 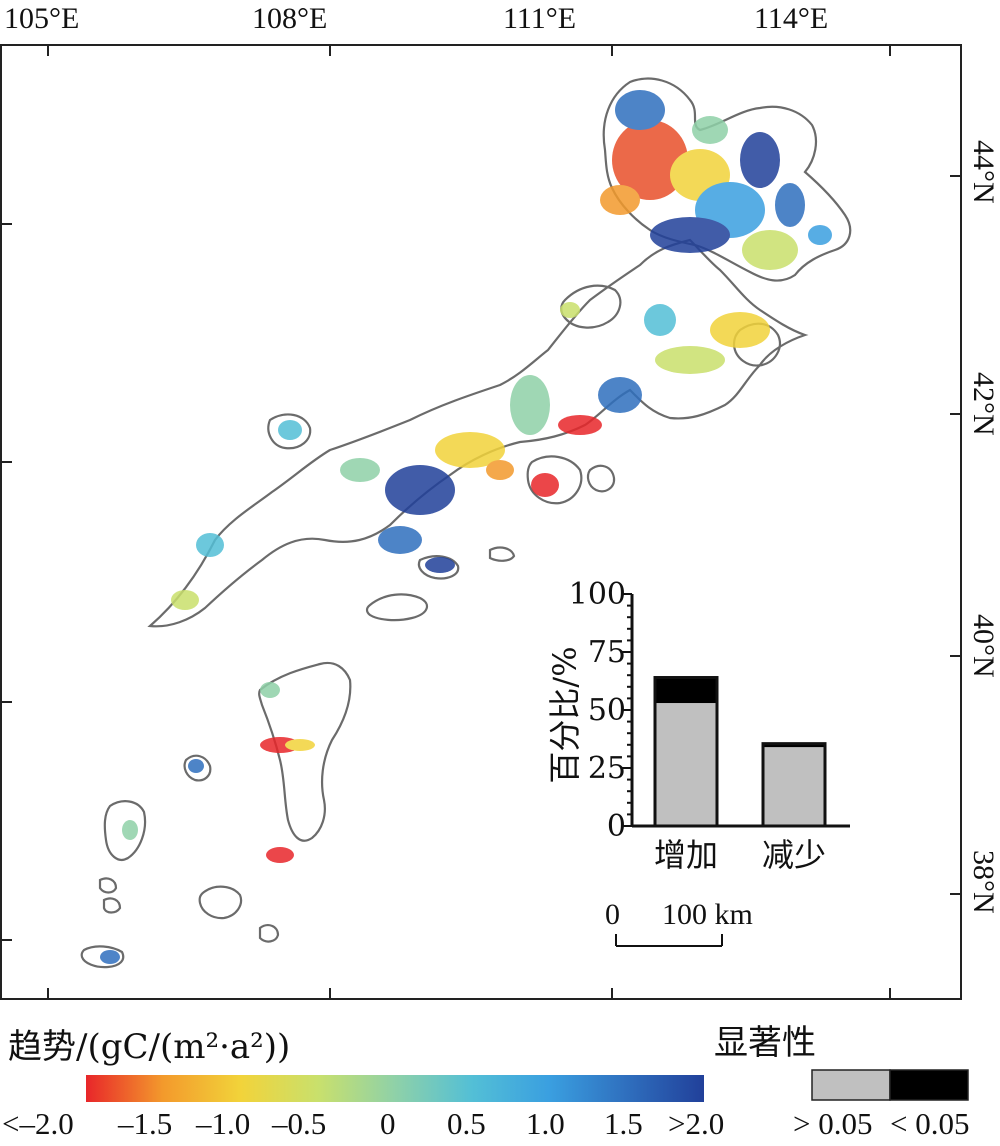 What do you see at coordinates (540, 18) in the screenshot?
I see `lon-label-111: 111°E` at bounding box center [540, 18].